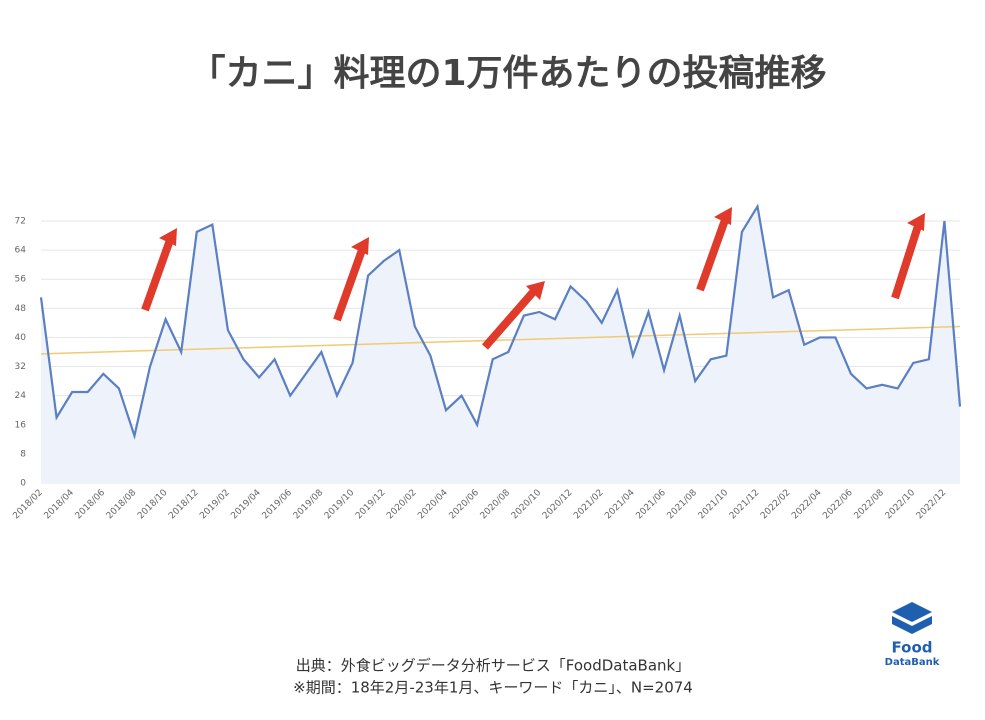  I want to click on chart-title: 「カニ」料理の1万件あたりの投稿推移, so click(507, 73).